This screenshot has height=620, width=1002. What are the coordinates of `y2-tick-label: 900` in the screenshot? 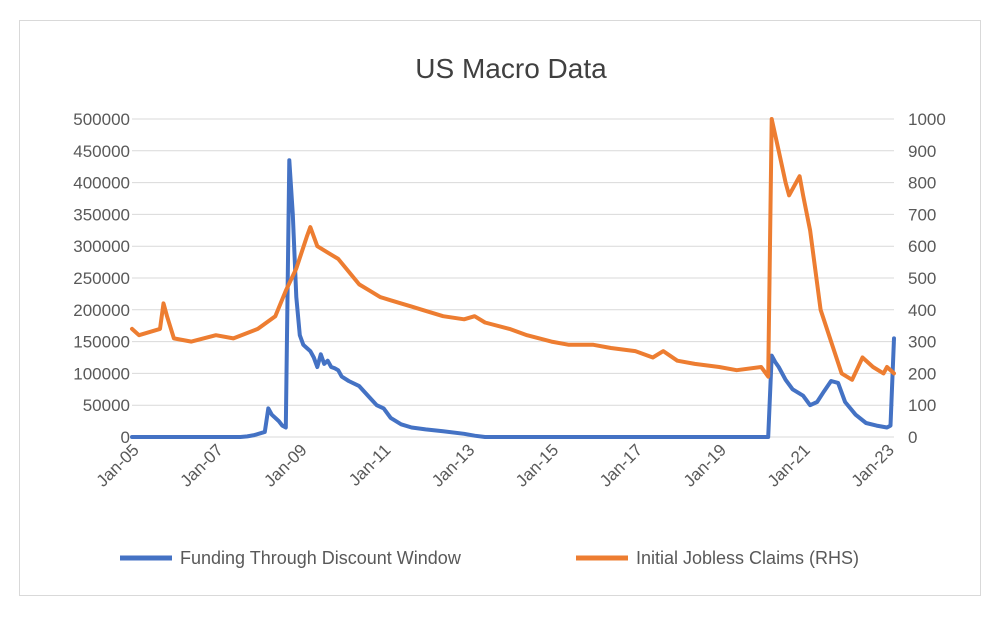 It's located at (922, 151).